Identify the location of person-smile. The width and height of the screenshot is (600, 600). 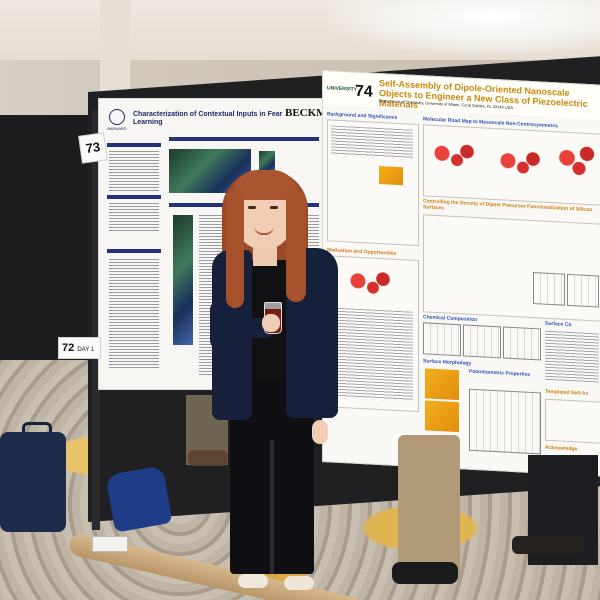
(264, 230).